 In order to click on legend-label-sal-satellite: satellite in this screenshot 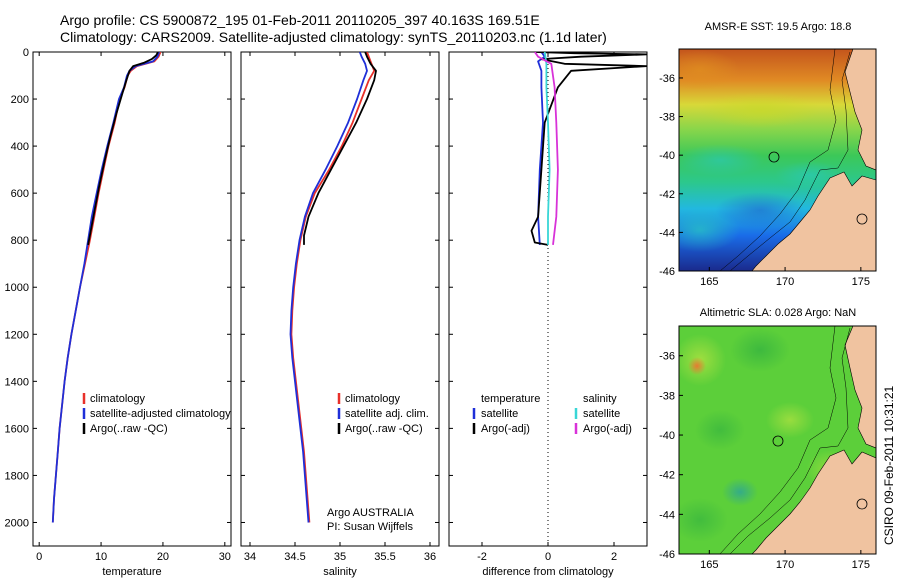, I will do `click(601, 414)`.